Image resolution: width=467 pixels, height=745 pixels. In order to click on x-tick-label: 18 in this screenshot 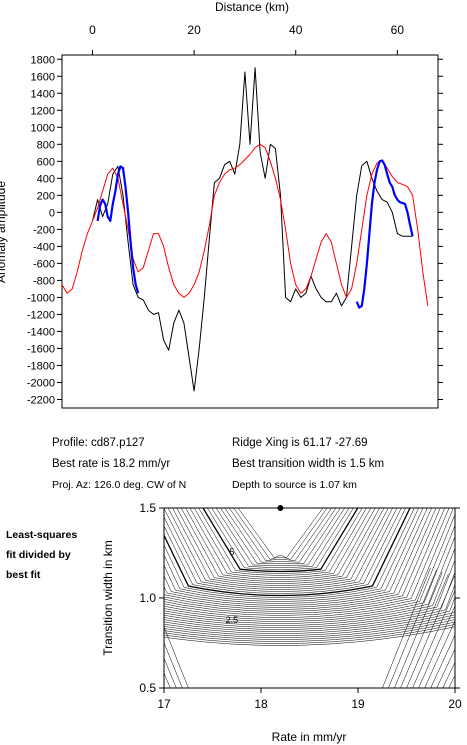, I will do `click(261, 704)`.